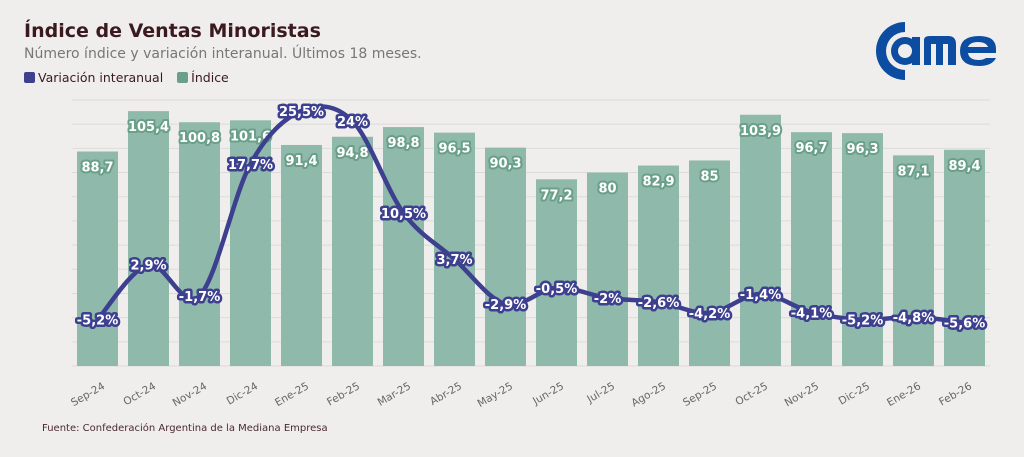 This screenshot has width=1024, height=457. I want to click on x-tick-label: Feb-25, so click(343, 394).